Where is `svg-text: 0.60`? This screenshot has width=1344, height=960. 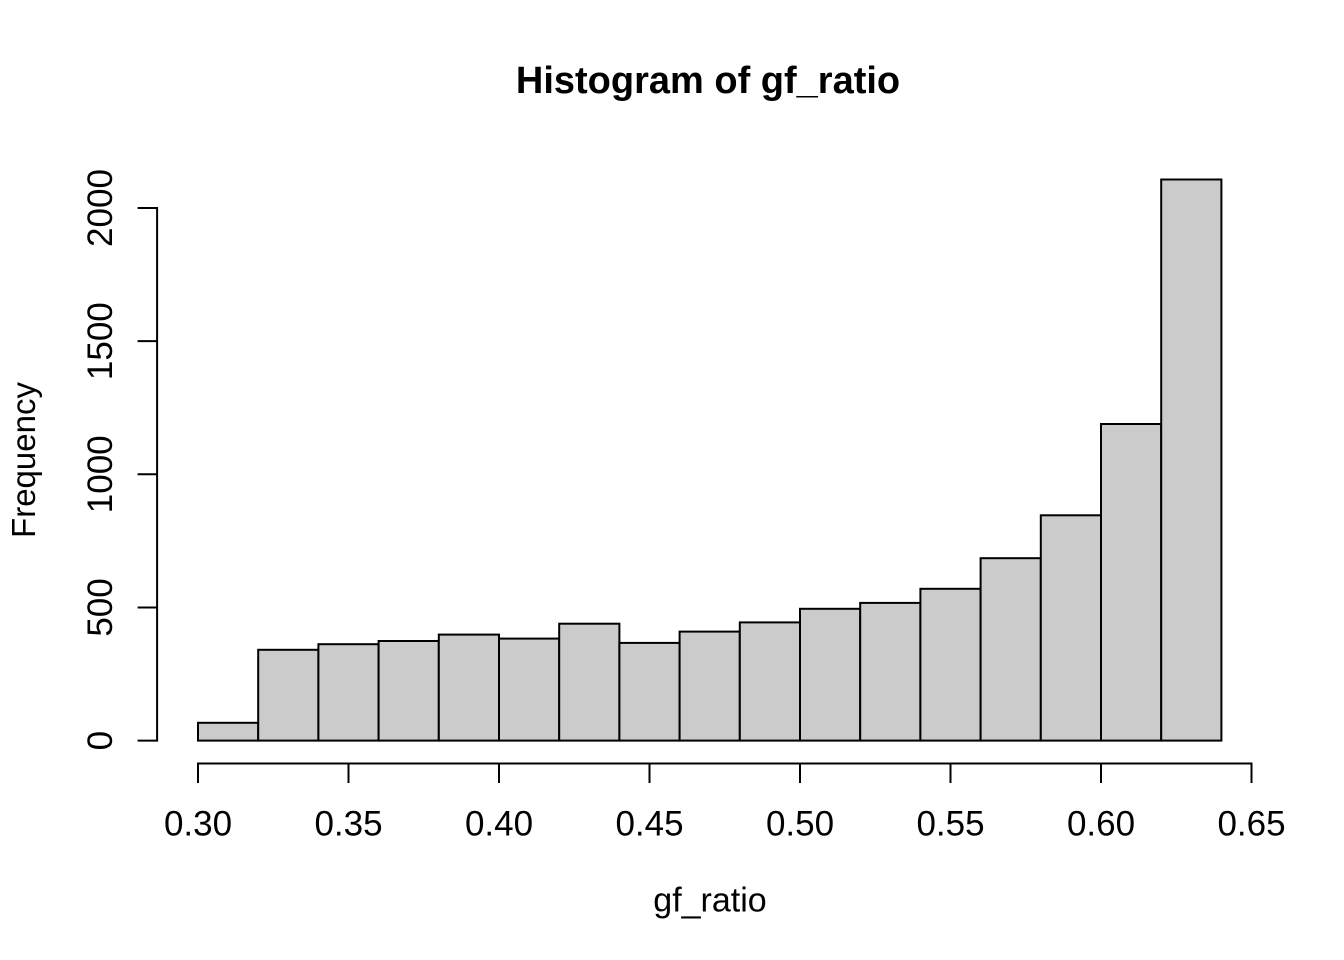 svg-text: 0.60 is located at coordinates (1101, 824).